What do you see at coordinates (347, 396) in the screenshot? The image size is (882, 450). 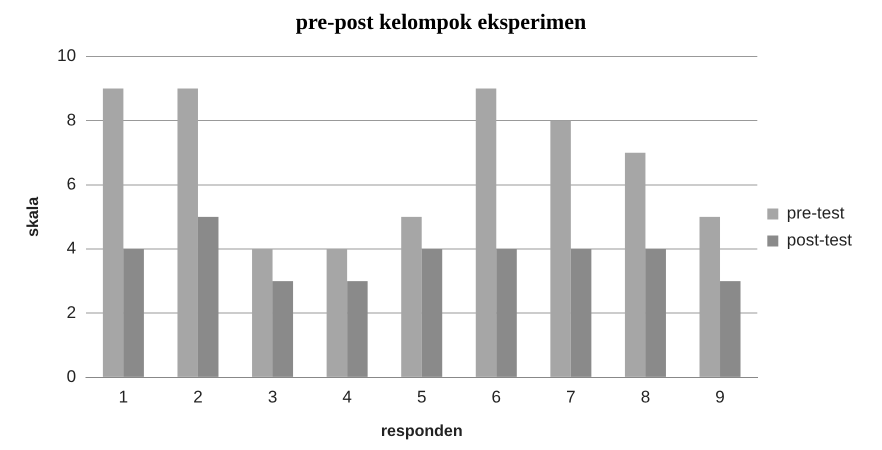 I see `x-tick-label: 4` at bounding box center [347, 396].